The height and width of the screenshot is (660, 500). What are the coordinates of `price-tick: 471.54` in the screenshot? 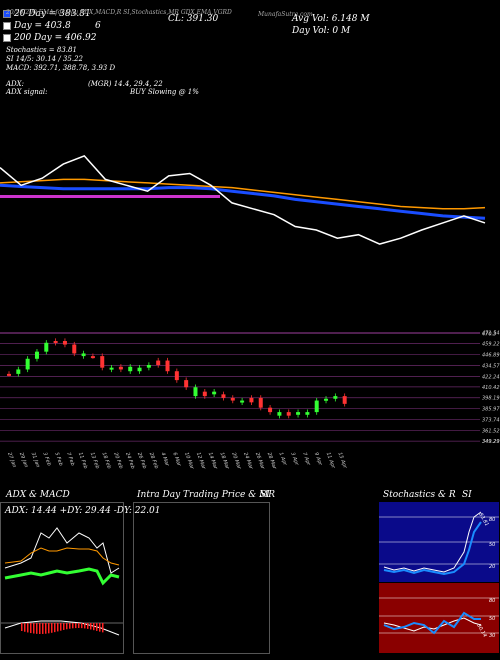 It's located at (491, 334).